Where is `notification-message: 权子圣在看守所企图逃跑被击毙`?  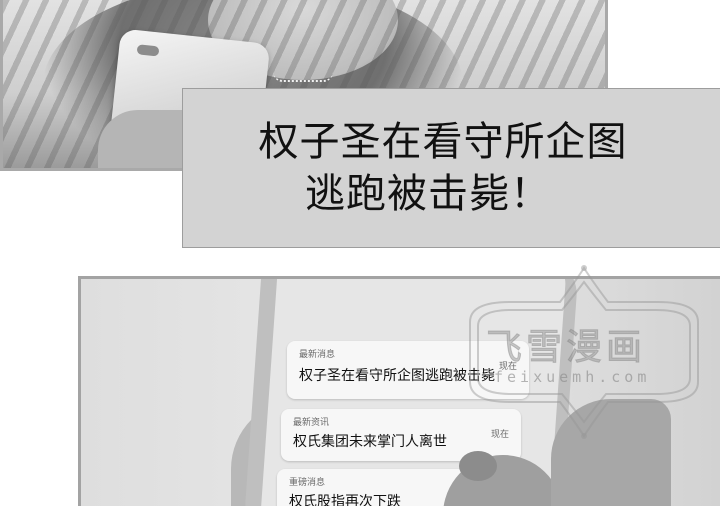 notification-message: 权子圣在看守所企图逃跑被击毙 is located at coordinates (397, 376).